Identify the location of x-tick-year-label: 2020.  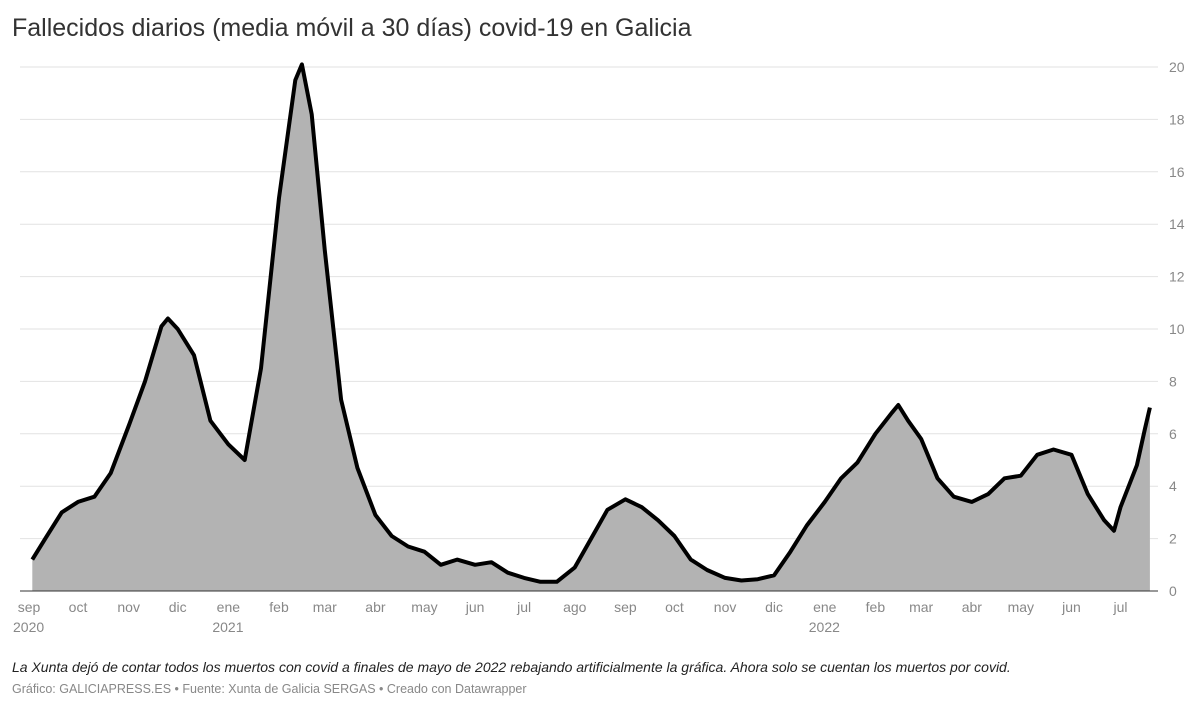
(28, 627).